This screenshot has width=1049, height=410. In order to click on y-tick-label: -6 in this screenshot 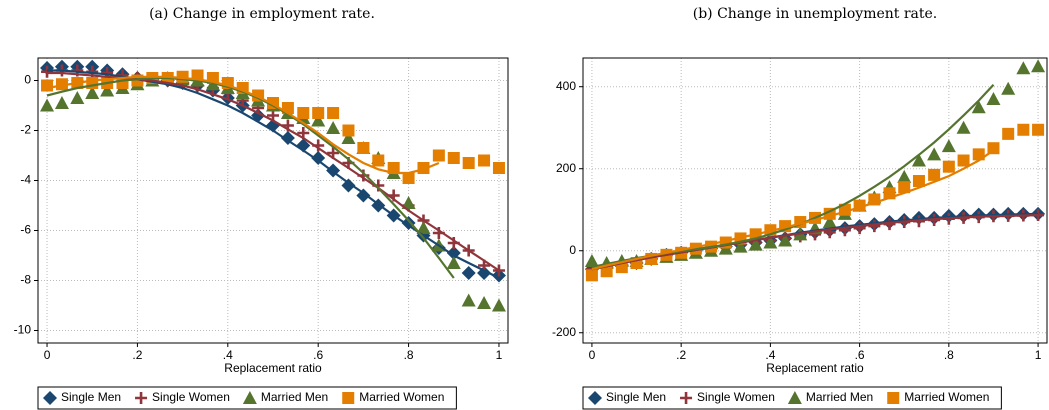, I will do `click(25, 230)`.